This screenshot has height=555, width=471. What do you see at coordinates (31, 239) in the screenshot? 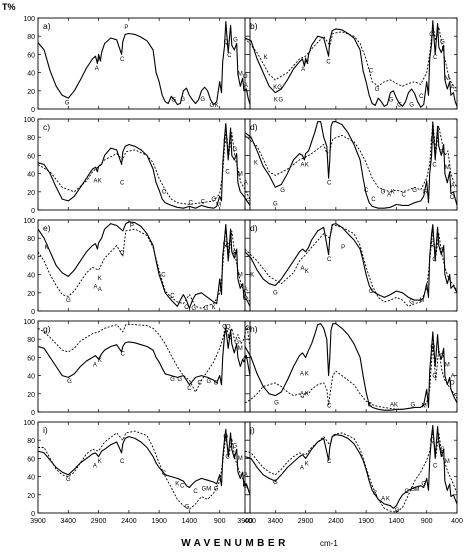
I see `y-tick-label: 80` at bounding box center [31, 239].